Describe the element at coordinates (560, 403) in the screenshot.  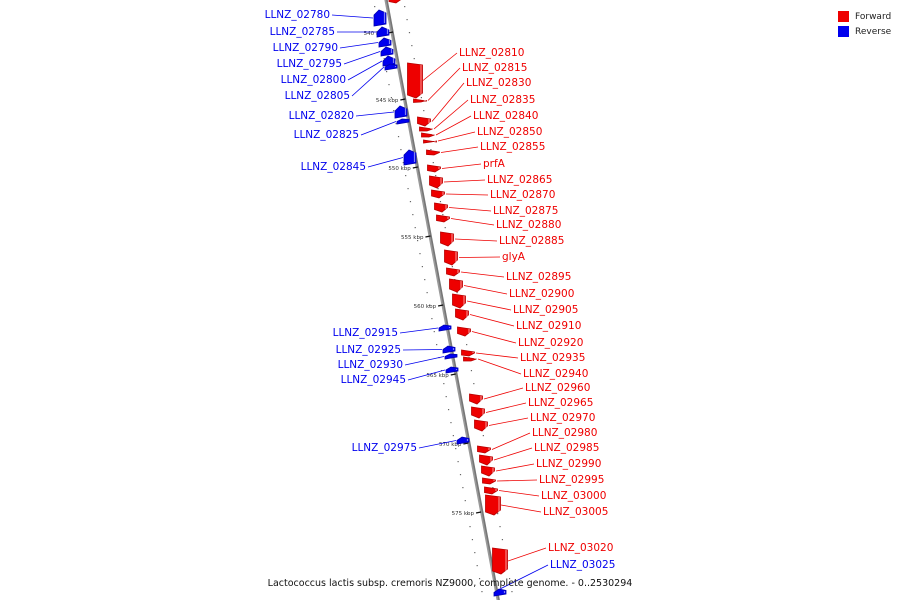
I see `gene-label: LLNZ_02965` at that location.